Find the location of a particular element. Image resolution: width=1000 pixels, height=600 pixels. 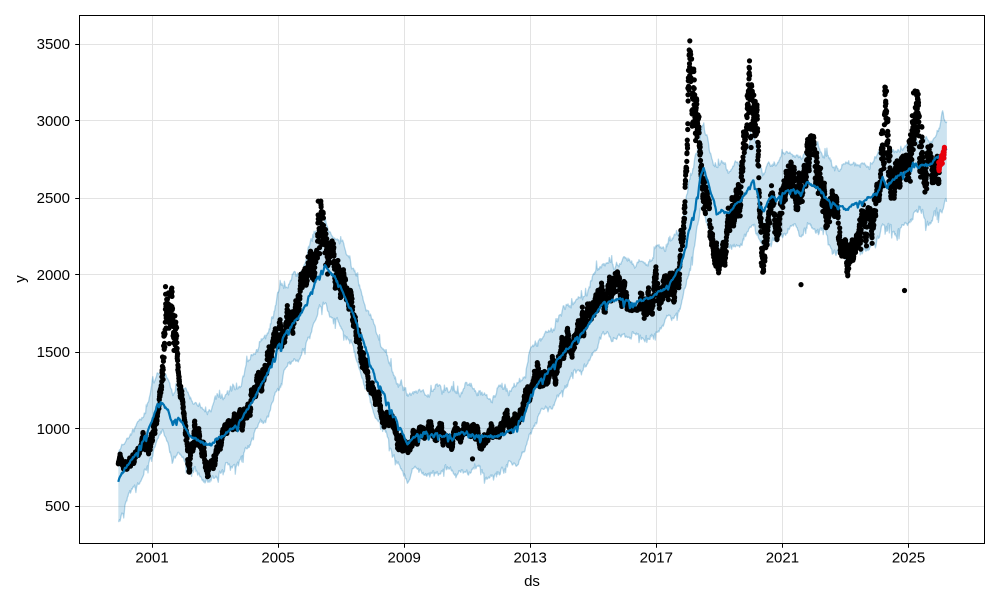

svg-text: 1500 is located at coordinates (53, 352).